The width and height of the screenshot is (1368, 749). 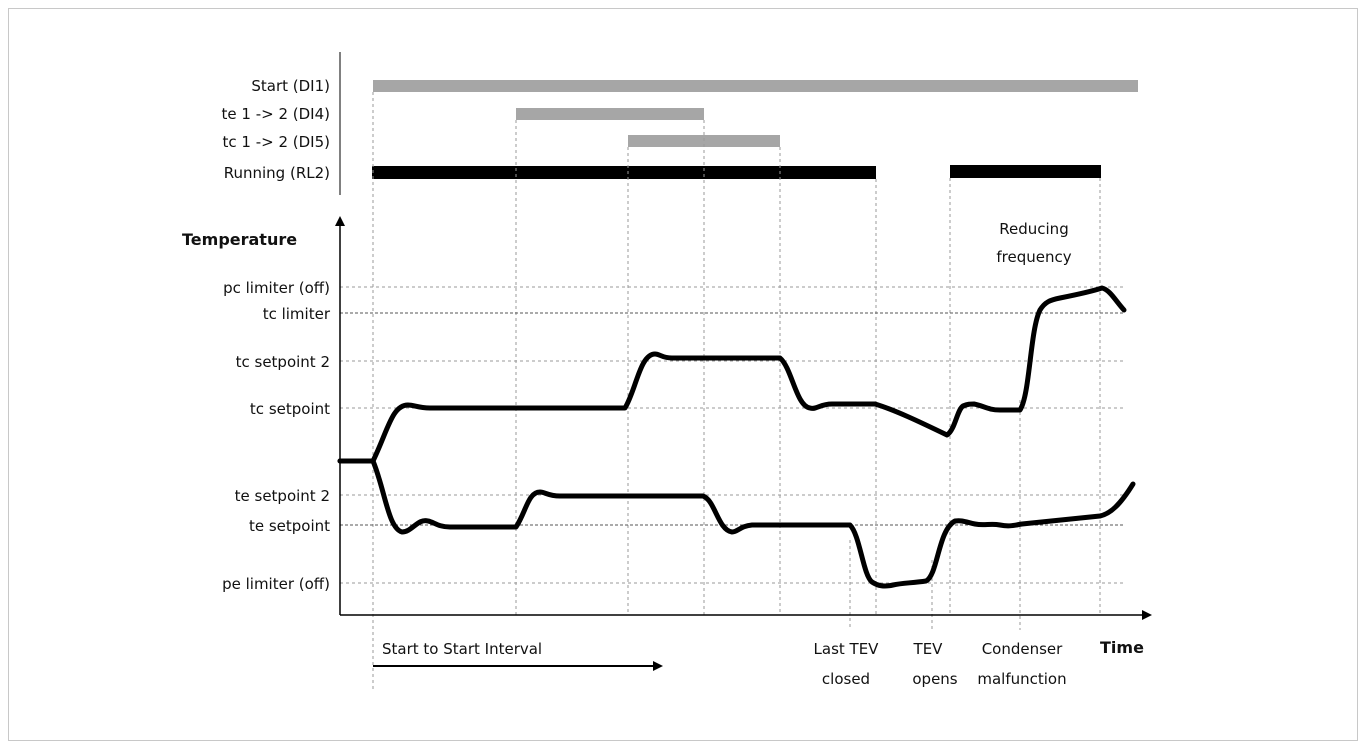 What do you see at coordinates (1021, 679) in the screenshot?
I see `condenser-label-line2: malfunction` at bounding box center [1021, 679].